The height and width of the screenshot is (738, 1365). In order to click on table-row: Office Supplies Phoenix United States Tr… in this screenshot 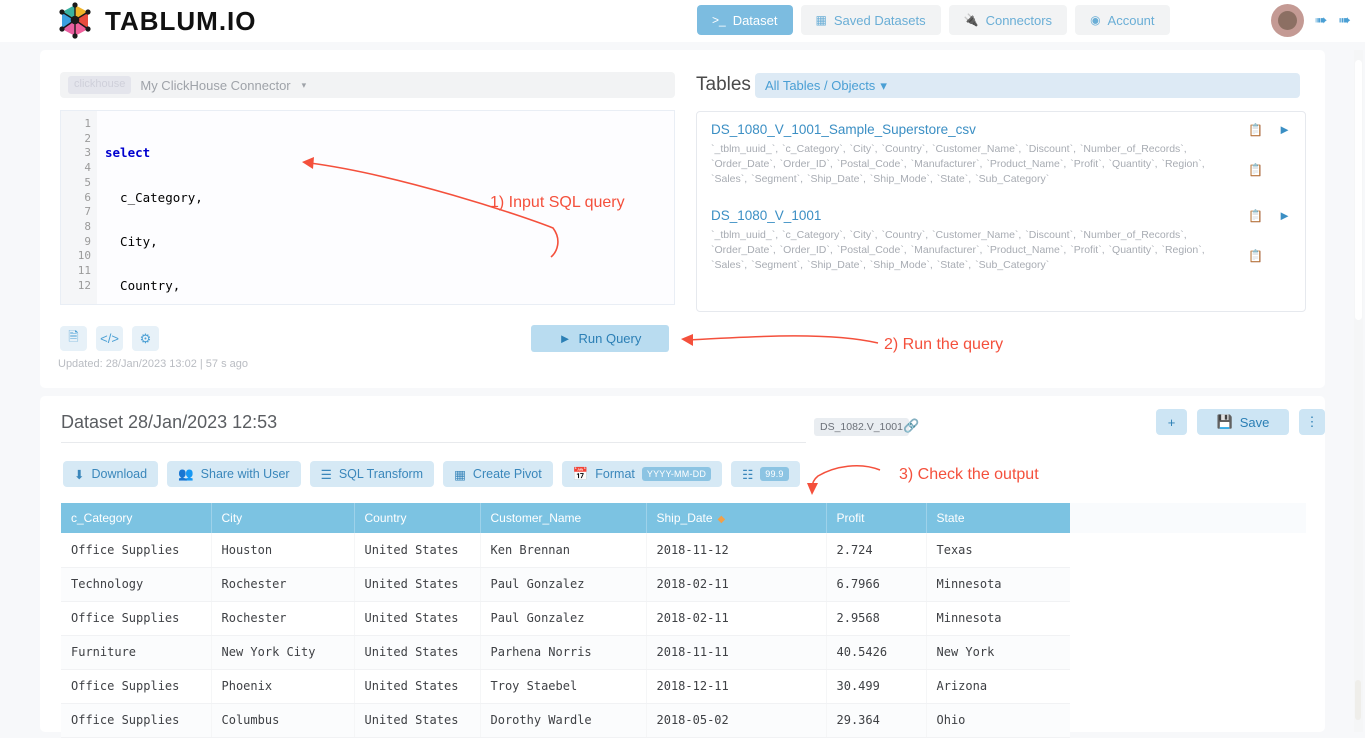, I will do `click(565, 686)`.